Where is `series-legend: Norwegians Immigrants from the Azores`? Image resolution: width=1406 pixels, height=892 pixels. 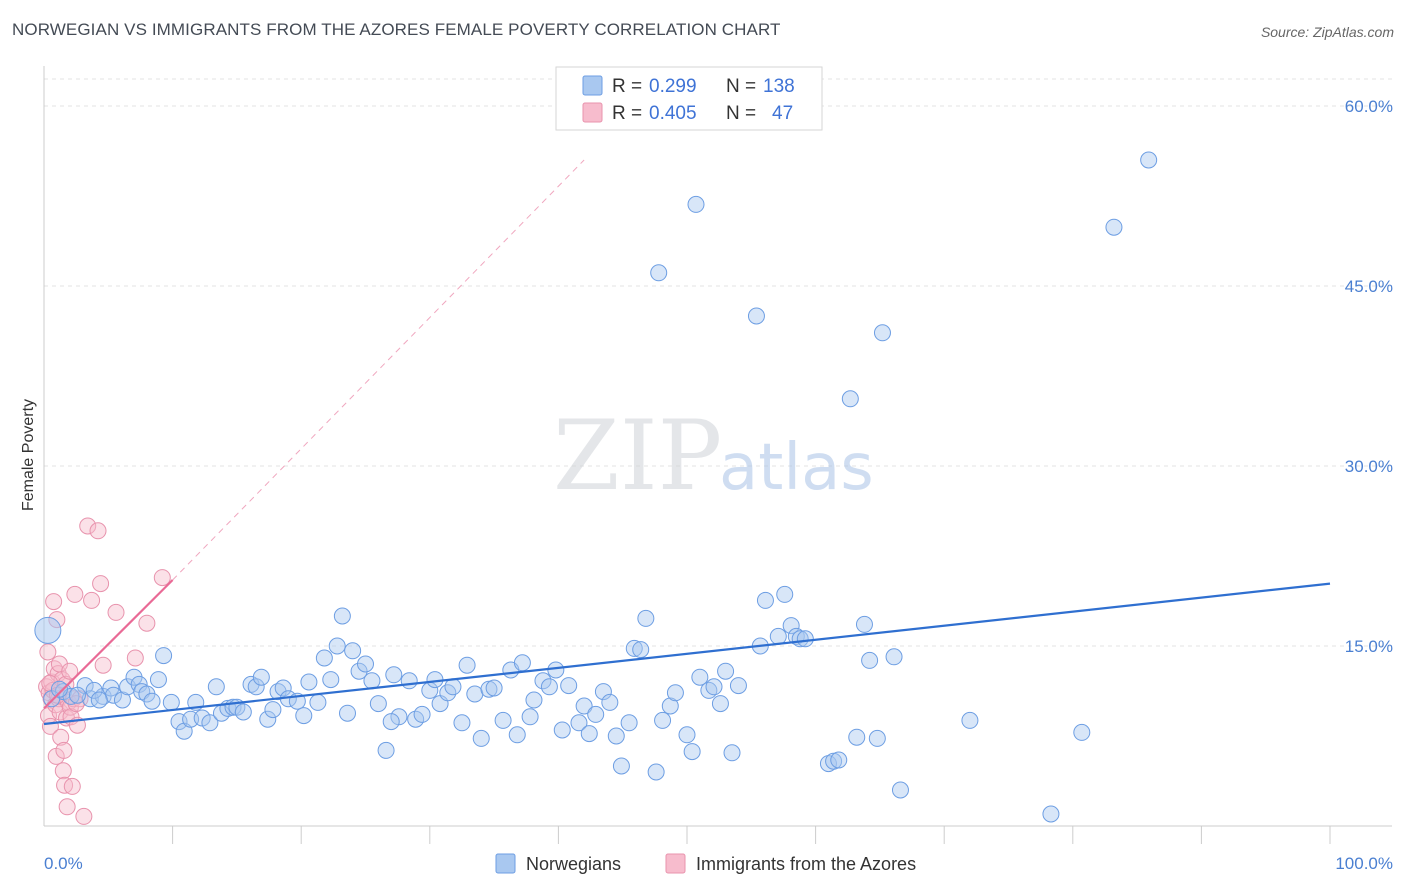 series-legend: Norwegians Immigrants from the Azores is located at coordinates (705, 863).